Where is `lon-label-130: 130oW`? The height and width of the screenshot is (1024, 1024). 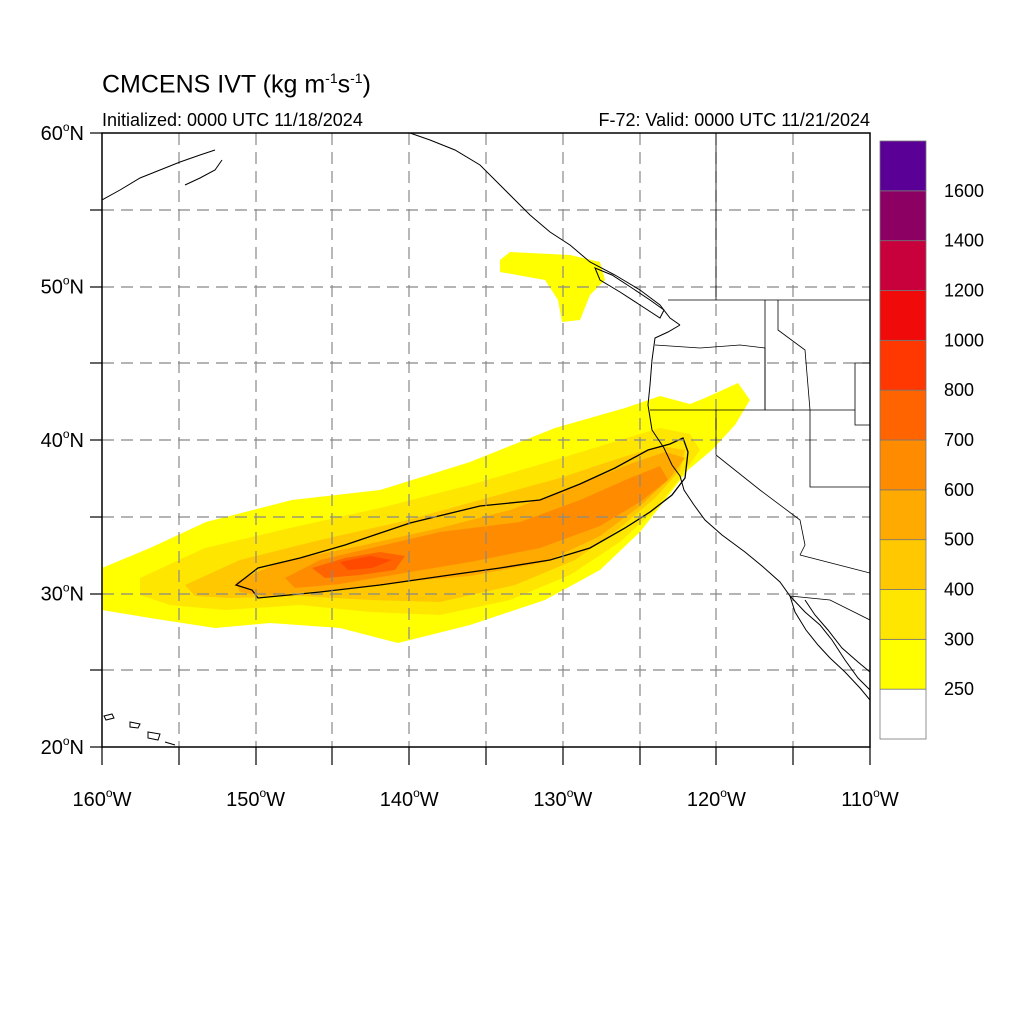 lon-label-130: 130oW is located at coordinates (562, 798).